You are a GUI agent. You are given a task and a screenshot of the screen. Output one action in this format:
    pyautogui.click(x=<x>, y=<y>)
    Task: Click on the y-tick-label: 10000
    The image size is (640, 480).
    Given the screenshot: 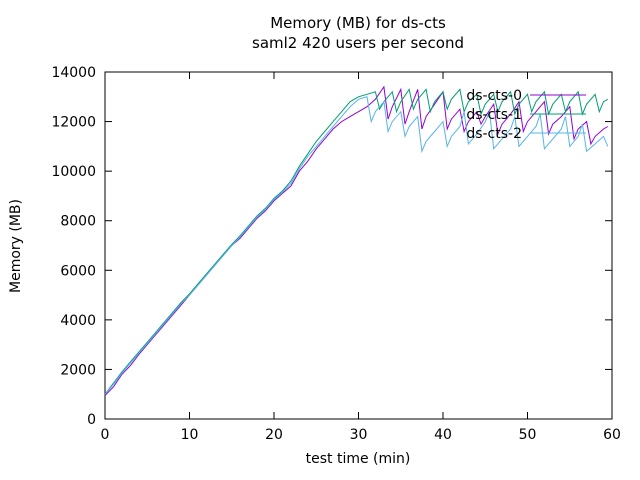 What is the action you would take?
    pyautogui.click(x=73, y=172)
    